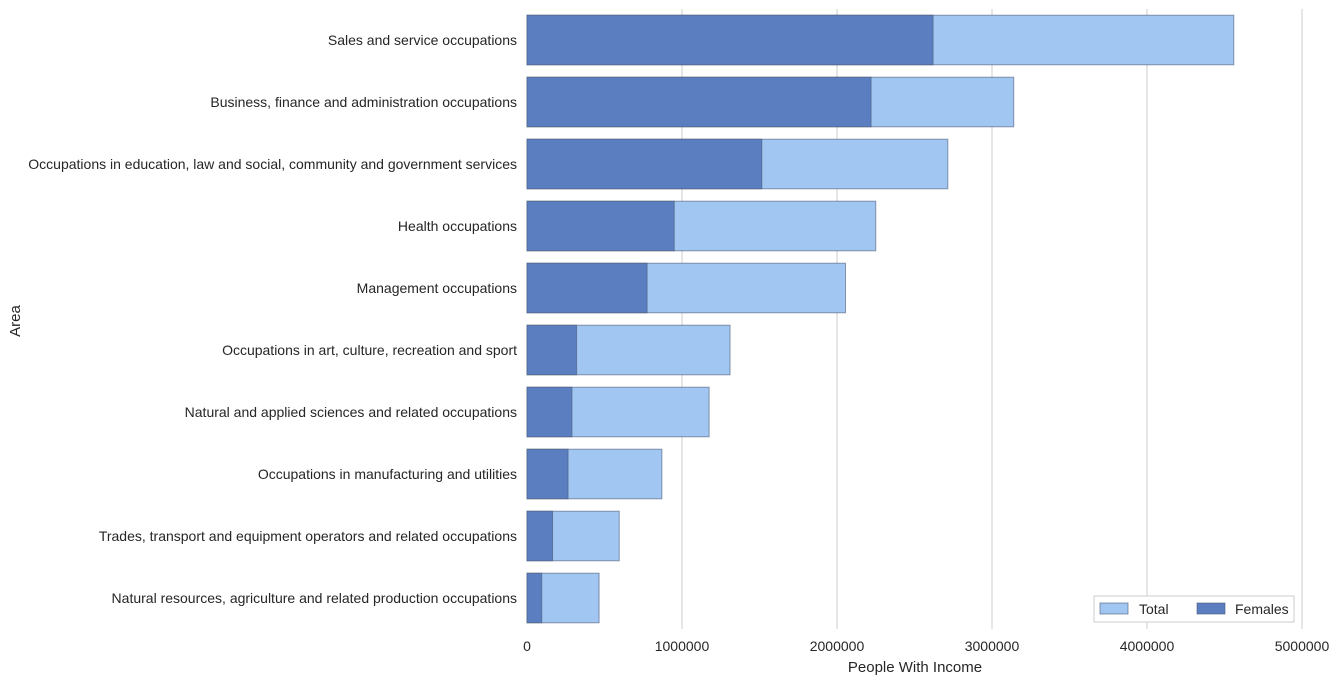 The image size is (1339, 684). Describe the element at coordinates (15, 321) in the screenshot. I see `y-axis-title: Area` at that location.